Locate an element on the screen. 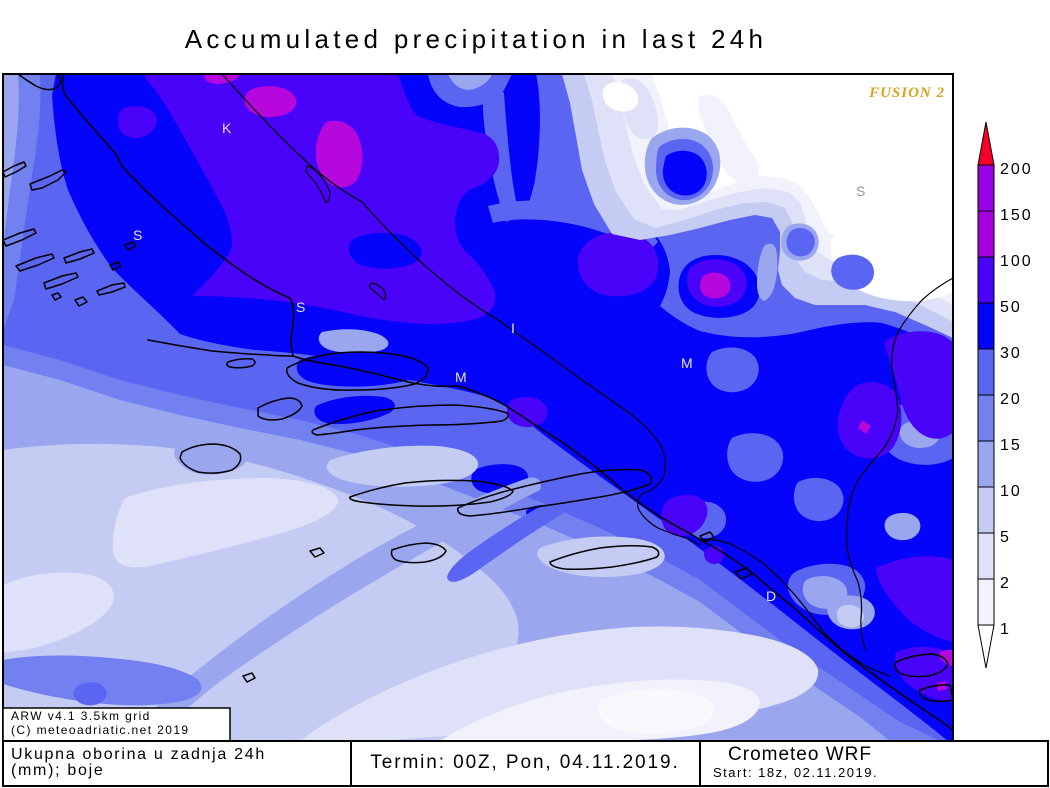  svg-text: 20 is located at coordinates (1011, 399).